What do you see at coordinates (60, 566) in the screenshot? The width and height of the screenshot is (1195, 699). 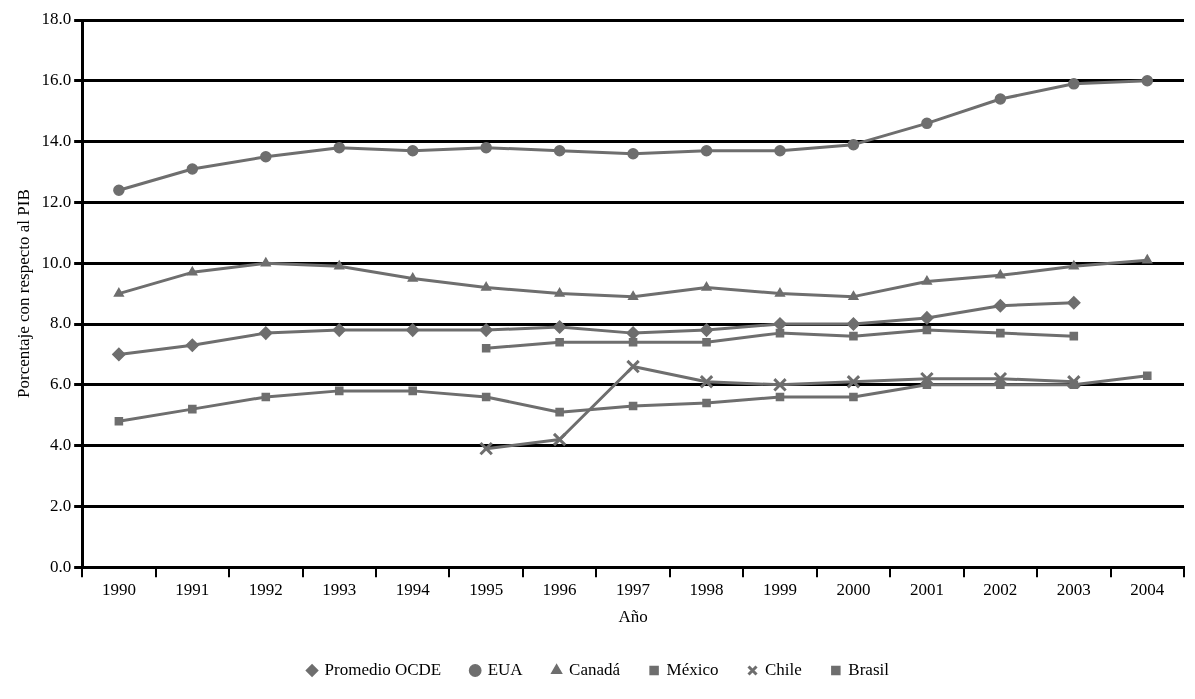 I see `y-tick-label: 0.0` at bounding box center [60, 566].